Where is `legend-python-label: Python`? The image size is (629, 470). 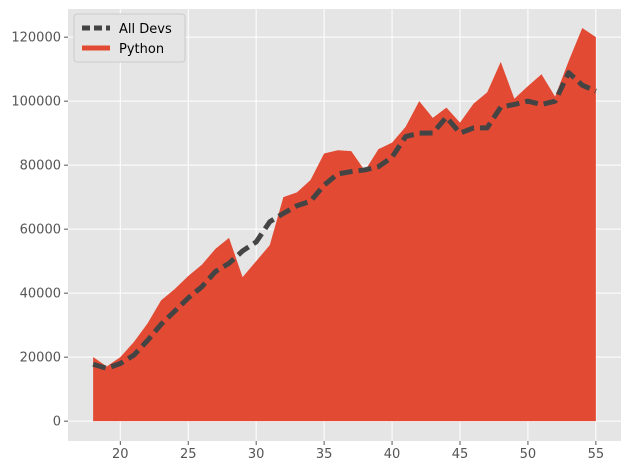
legend-python-label: Python is located at coordinates (141, 49).